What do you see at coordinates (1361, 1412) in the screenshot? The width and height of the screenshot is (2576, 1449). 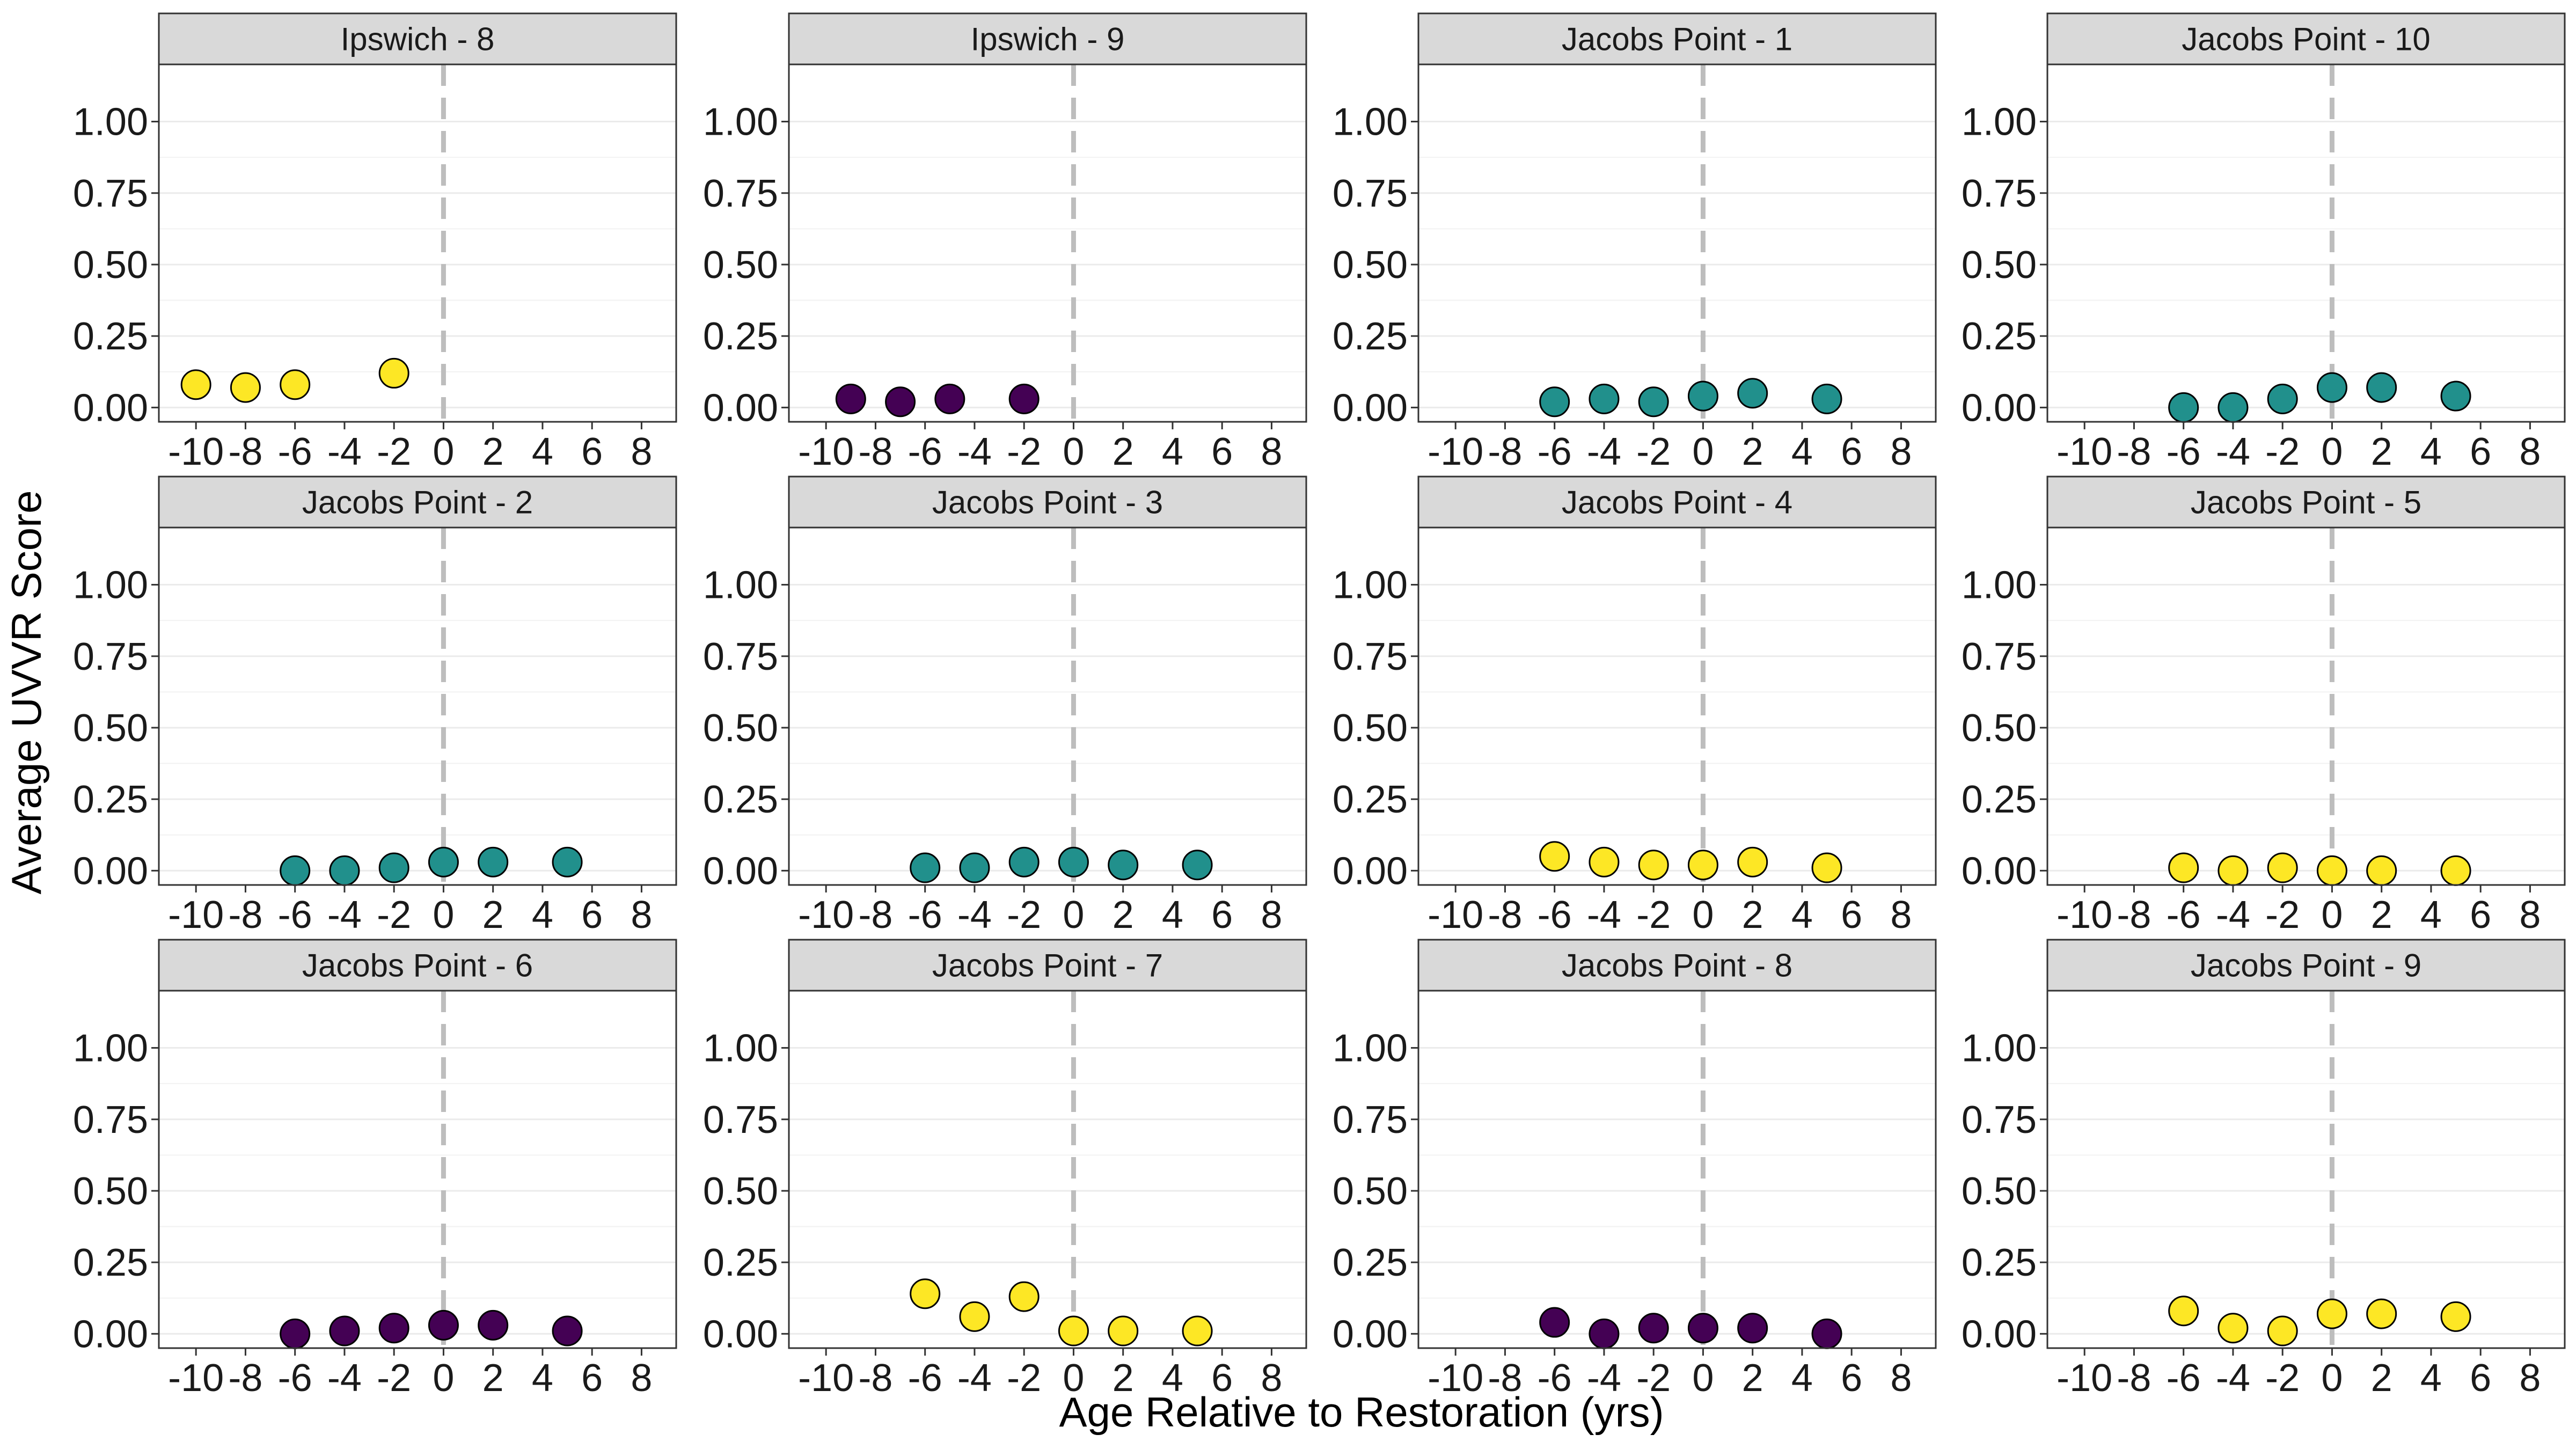 I see `x-axis-title: Age Relative to Restoration (yrs)` at bounding box center [1361, 1412].